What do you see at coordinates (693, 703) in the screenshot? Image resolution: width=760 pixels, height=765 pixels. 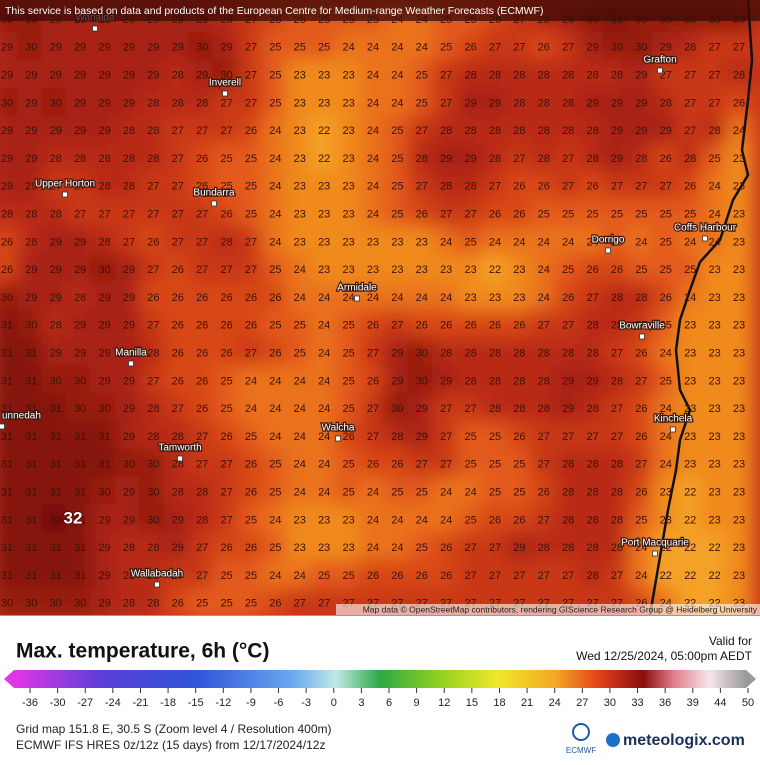 I see `colorbar-tick-label: 39` at bounding box center [693, 703].